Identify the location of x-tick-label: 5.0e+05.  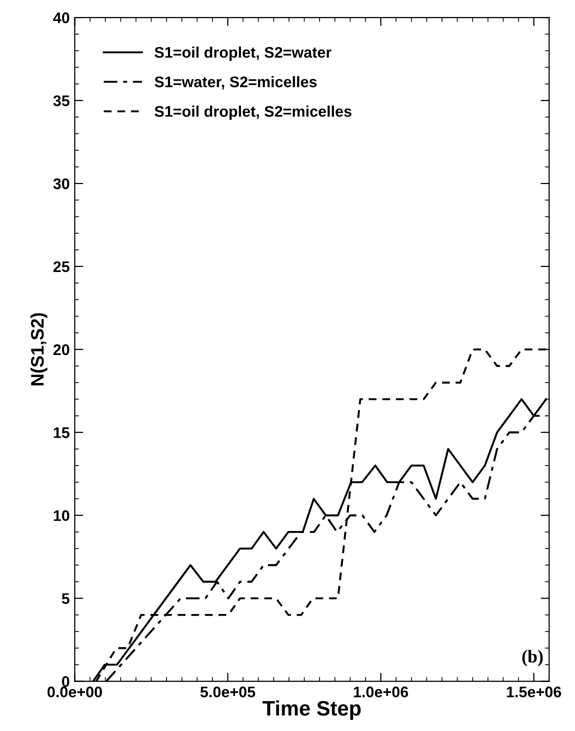
(228, 692).